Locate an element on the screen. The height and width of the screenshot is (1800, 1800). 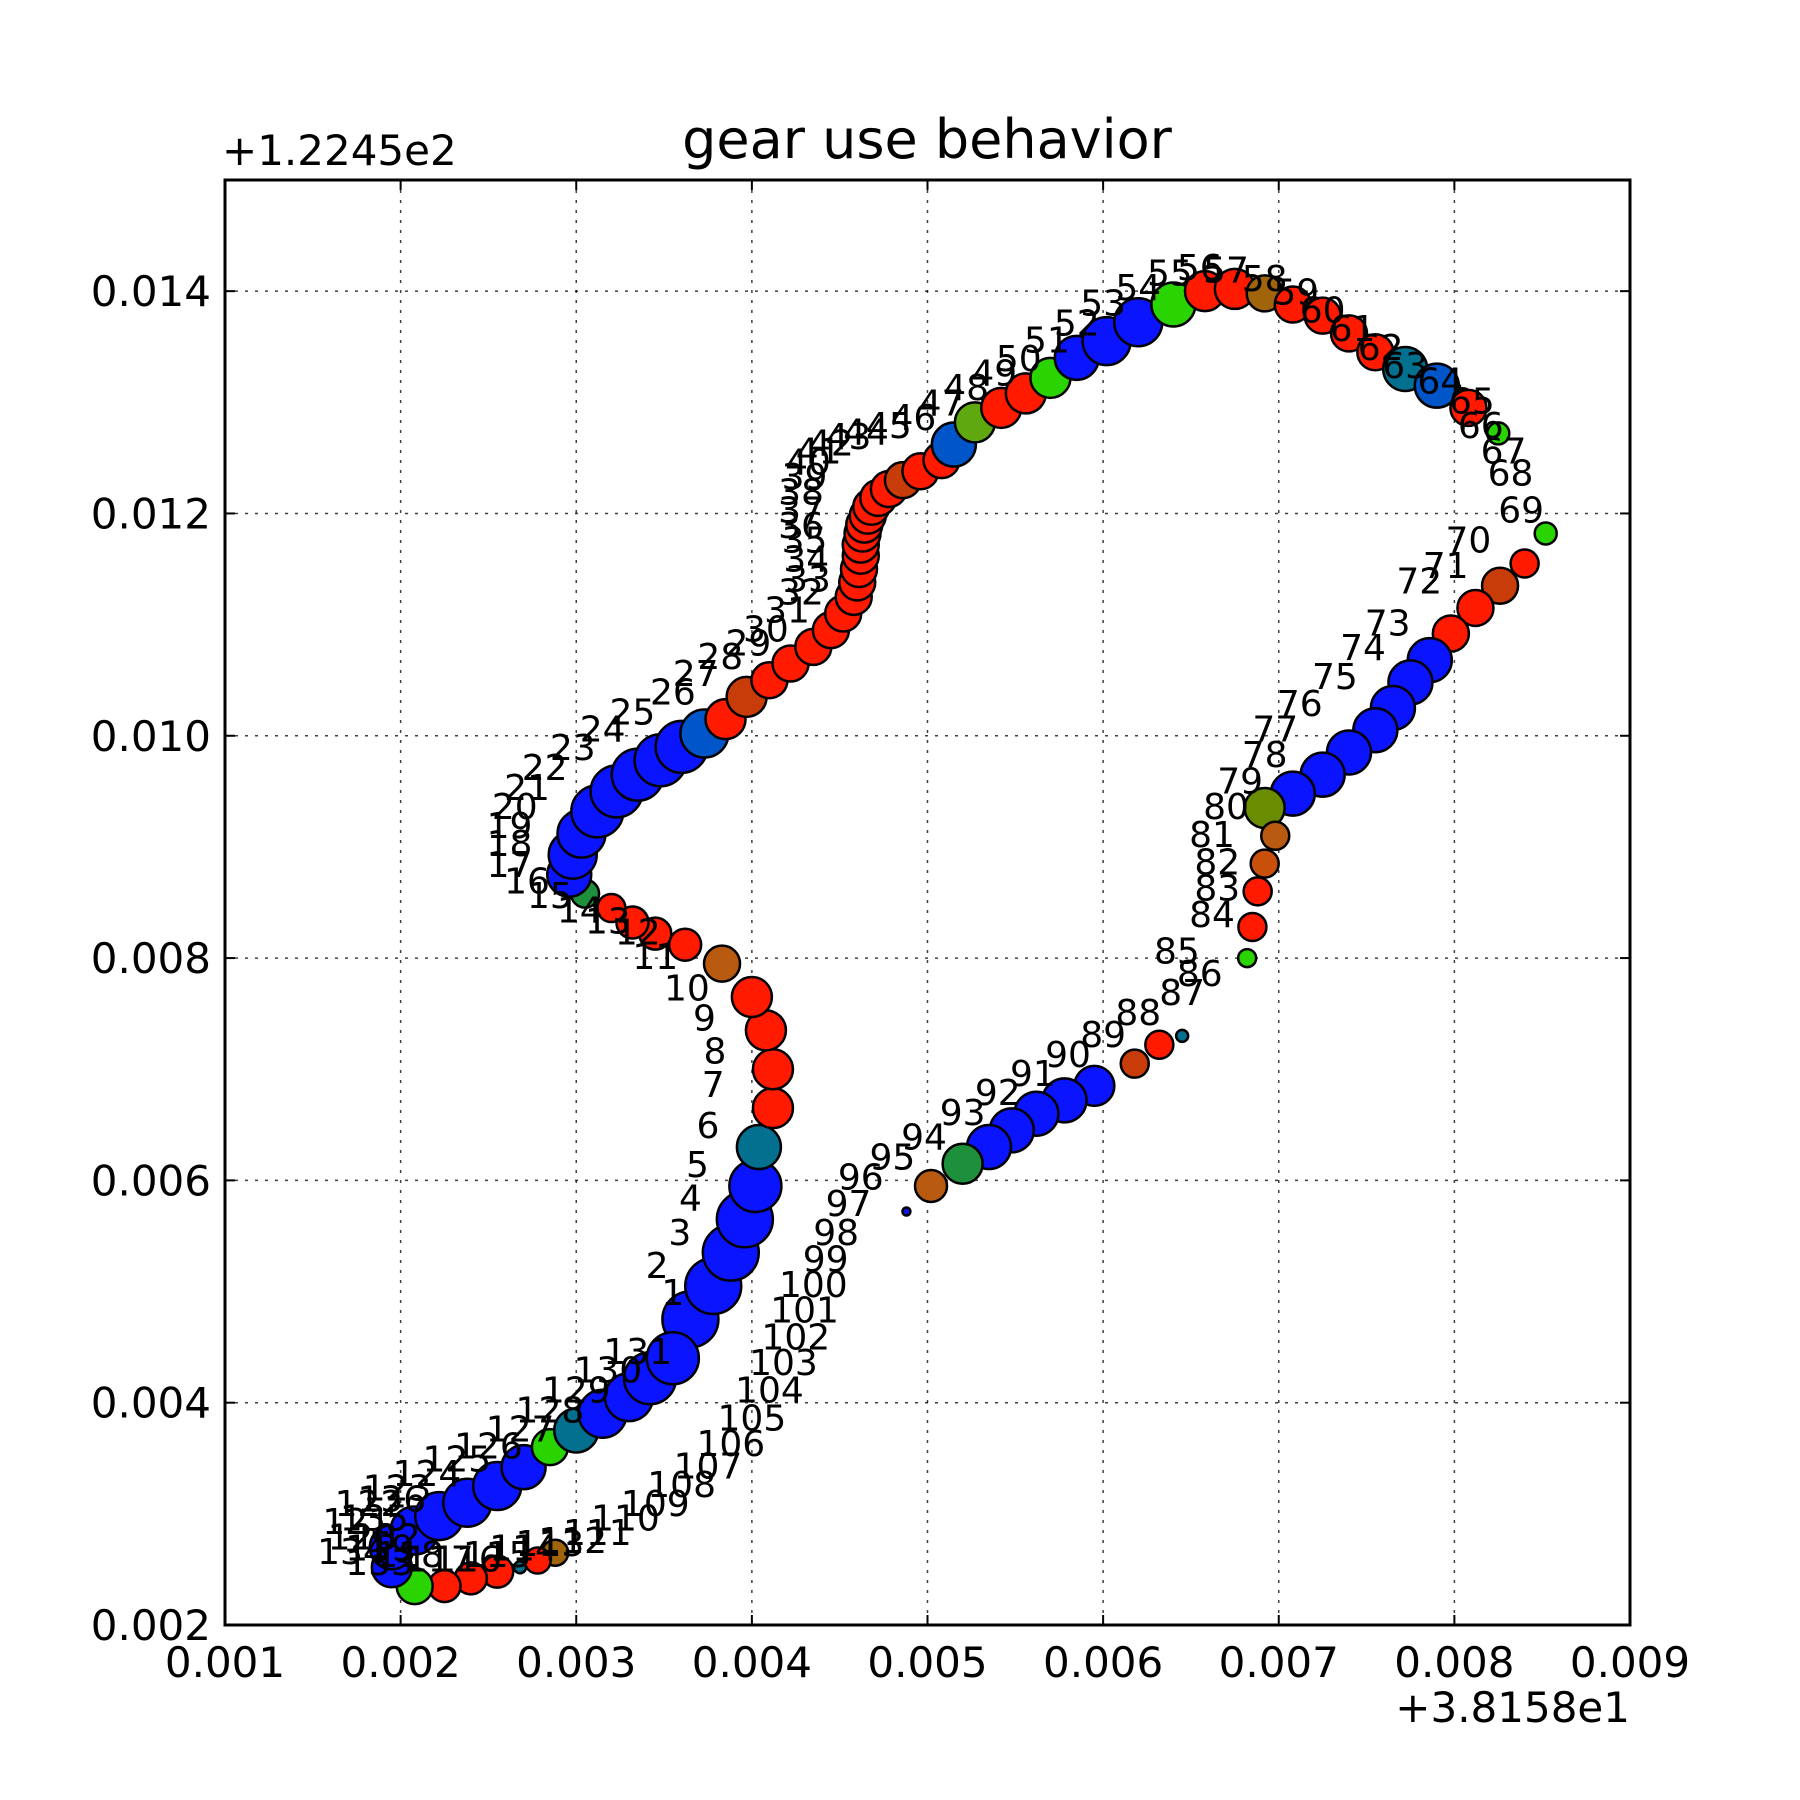
point-label: 116 is located at coordinates (467, 1560).